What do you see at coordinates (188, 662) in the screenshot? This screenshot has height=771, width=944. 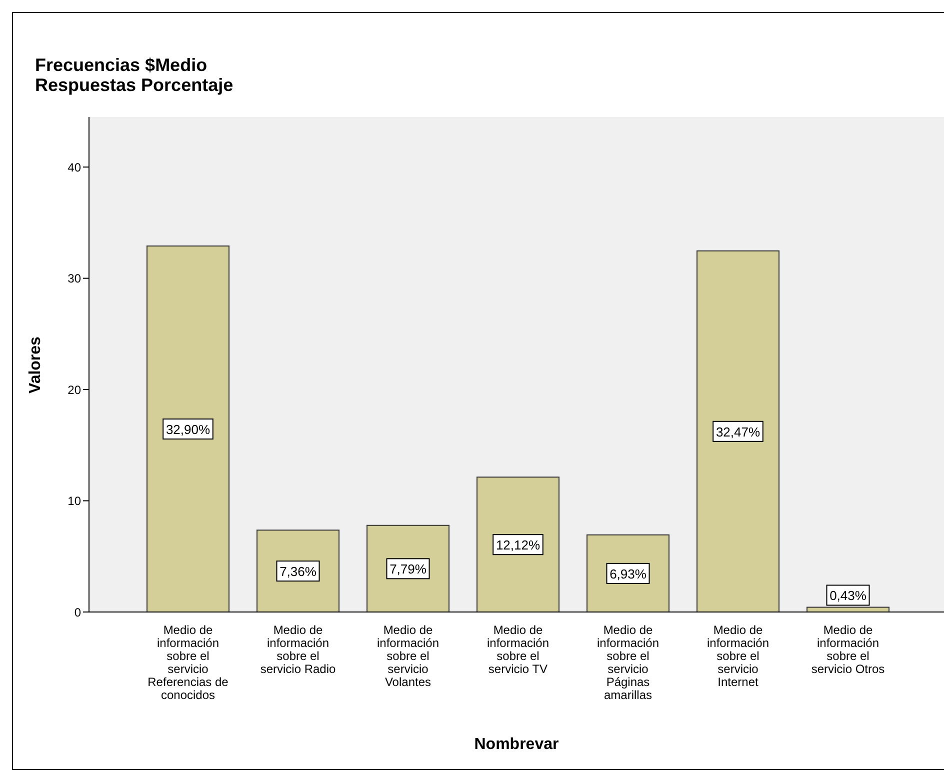 I see `x-tick-label: Medio de información sobre el servicio Referencias de conocidos` at bounding box center [188, 662].